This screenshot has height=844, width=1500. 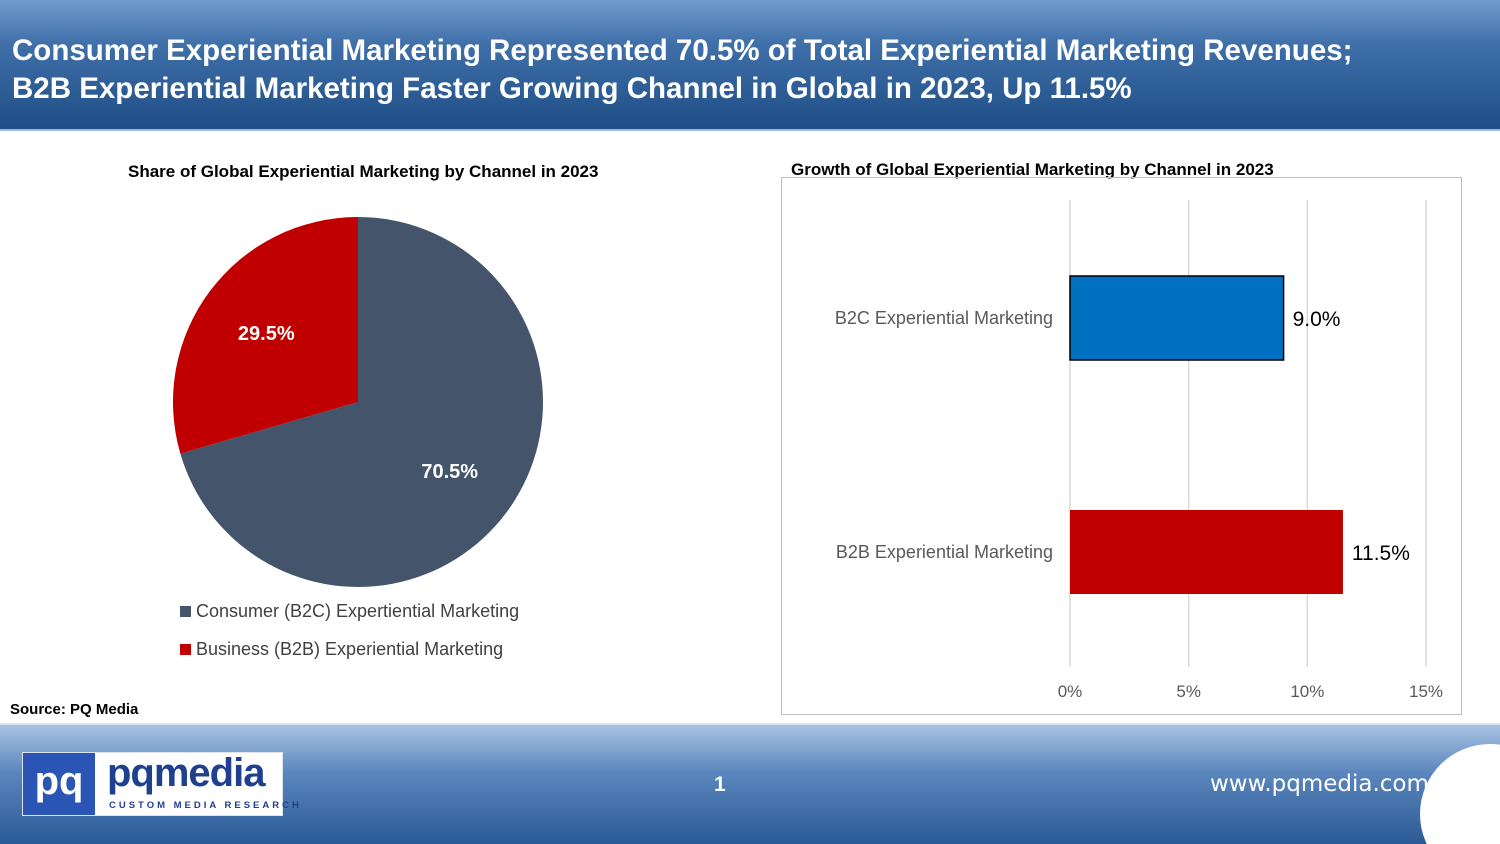 What do you see at coordinates (74, 709) in the screenshot?
I see `source-note: Source: PQ Media` at bounding box center [74, 709].